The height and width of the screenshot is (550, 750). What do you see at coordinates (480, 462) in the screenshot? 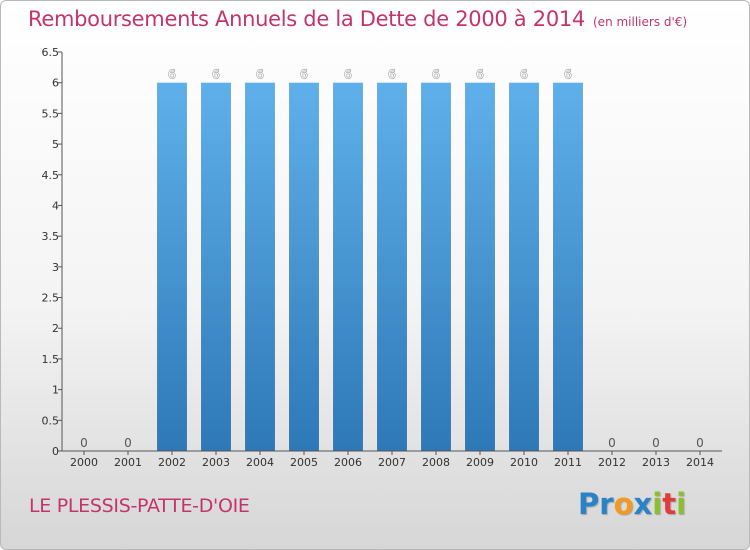
I see `x-tick-label: 2009` at bounding box center [480, 462].